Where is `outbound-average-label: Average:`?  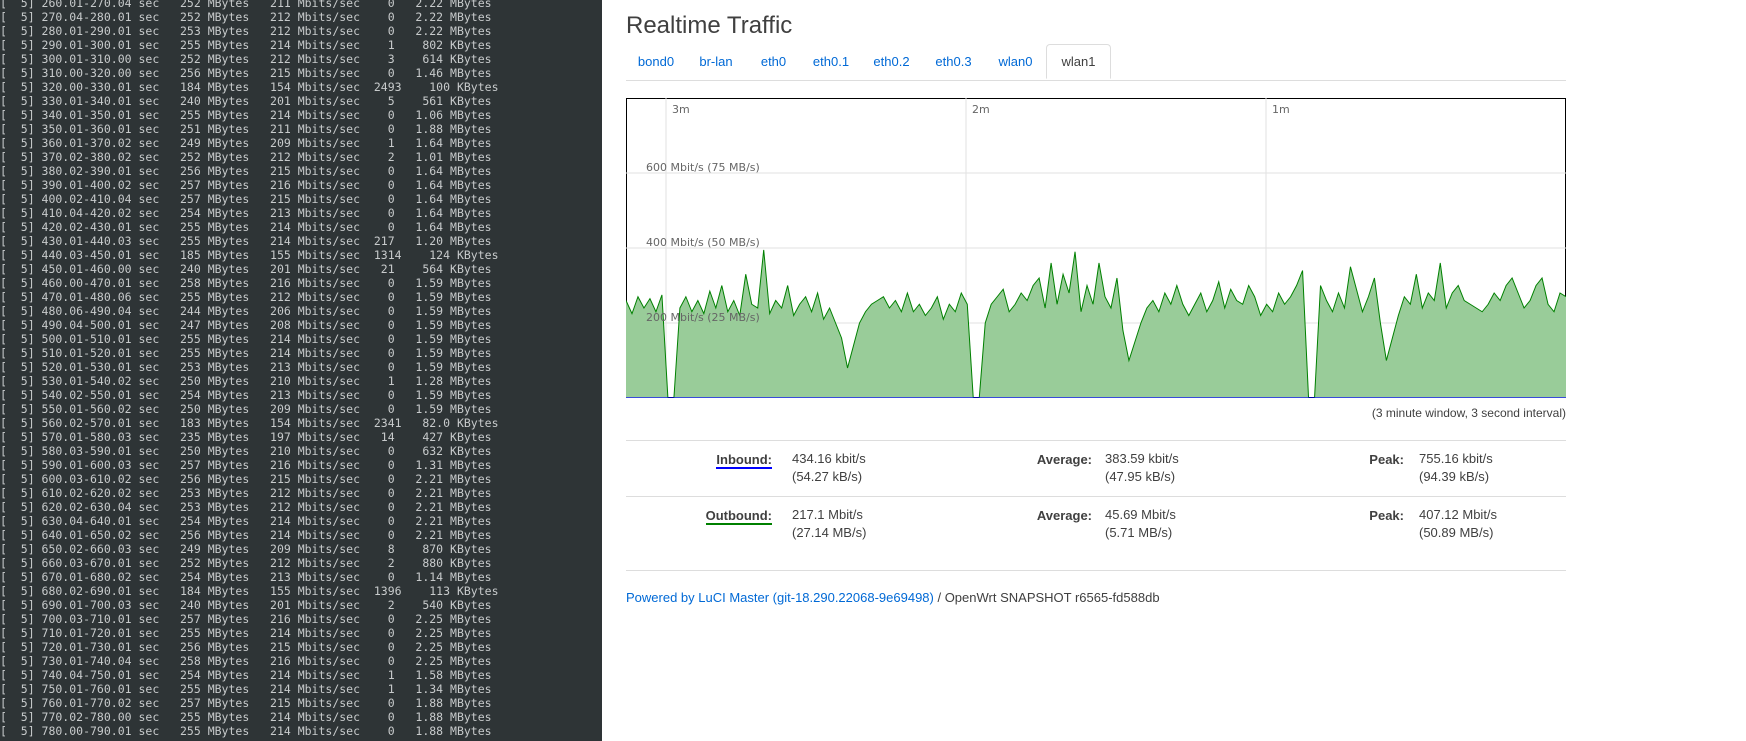 outbound-average-label: Average: is located at coordinates (1064, 515).